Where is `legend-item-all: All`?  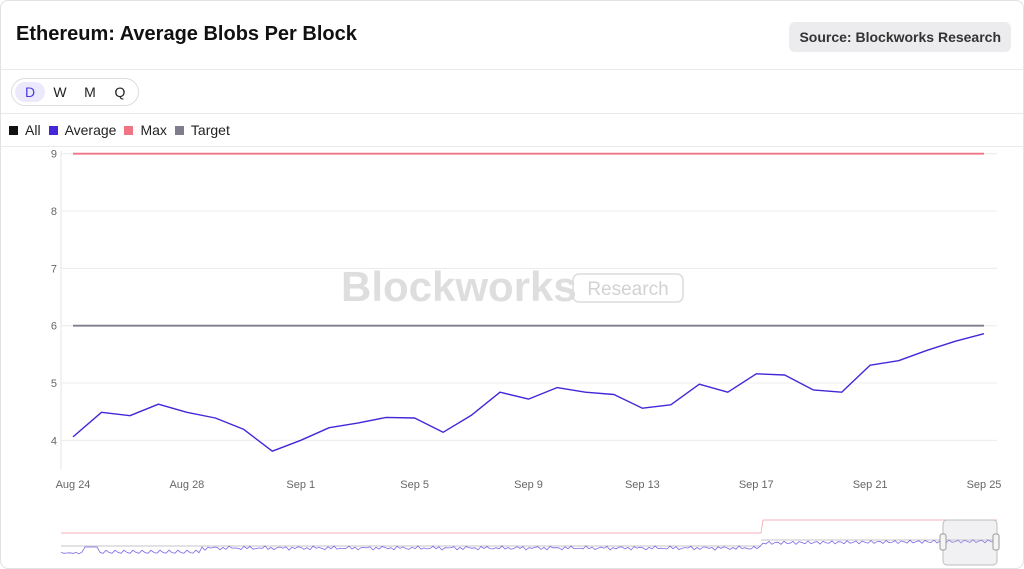
legend-item-all: All is located at coordinates (25, 130).